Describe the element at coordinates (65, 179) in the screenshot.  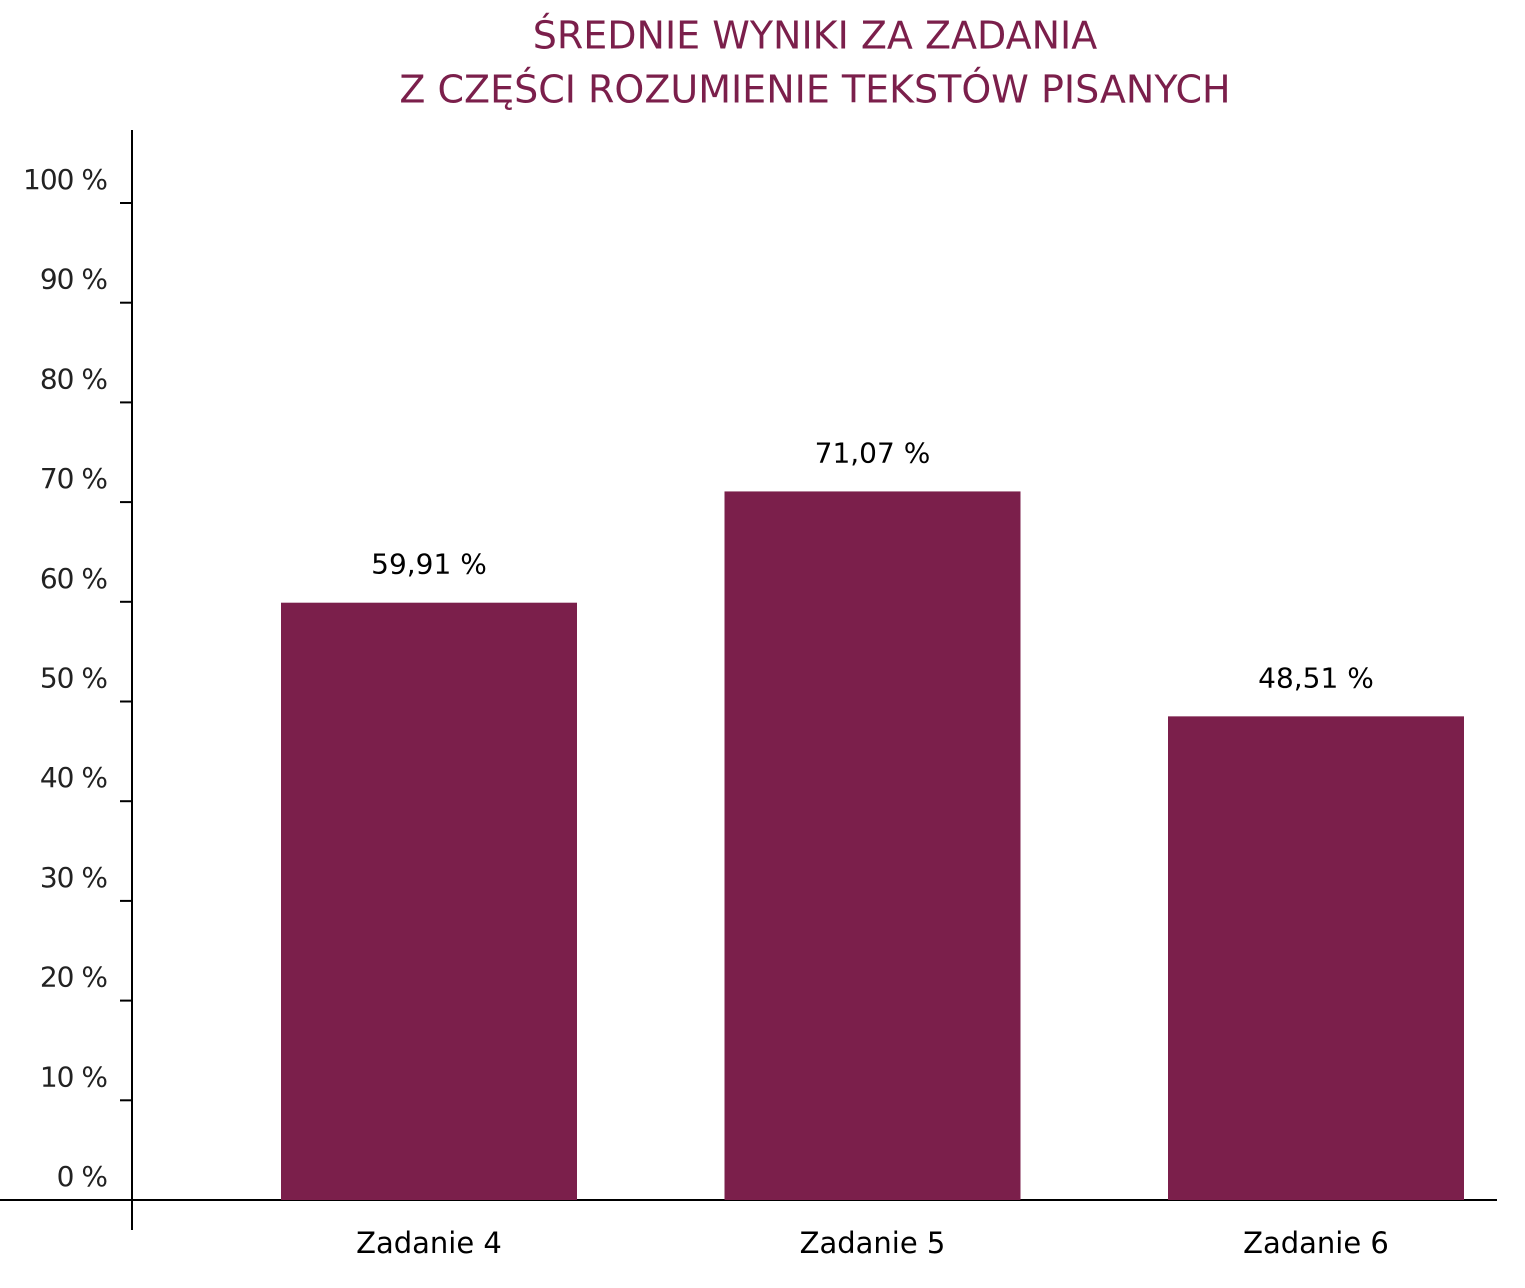
I see `y-tick-label: 100 %` at that location.